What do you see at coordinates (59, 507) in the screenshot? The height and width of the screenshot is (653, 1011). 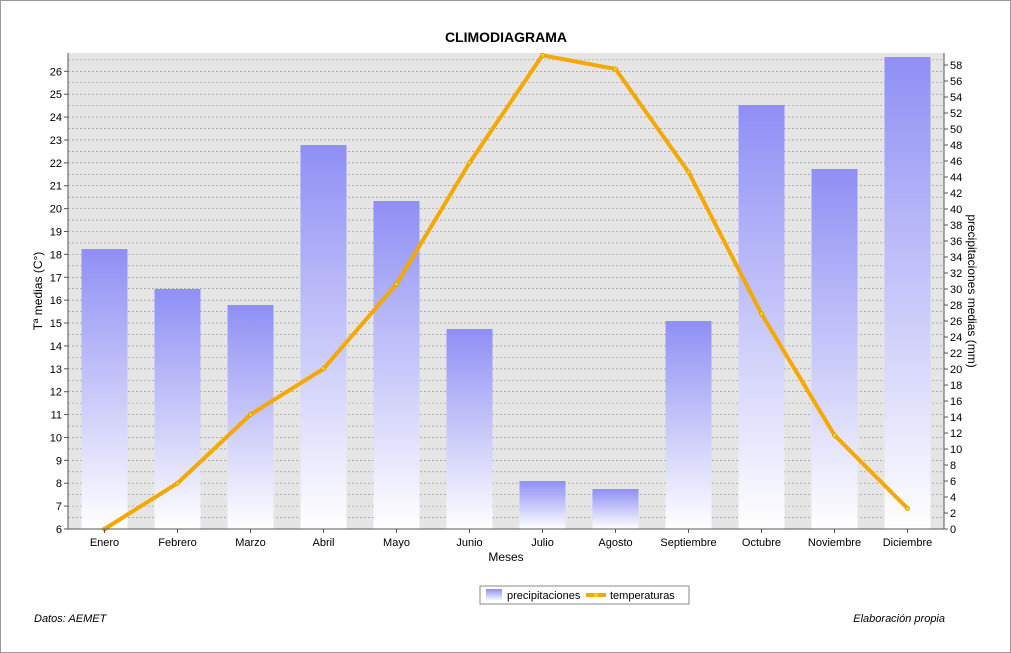 I see `left-tick-label: 7` at bounding box center [59, 507].